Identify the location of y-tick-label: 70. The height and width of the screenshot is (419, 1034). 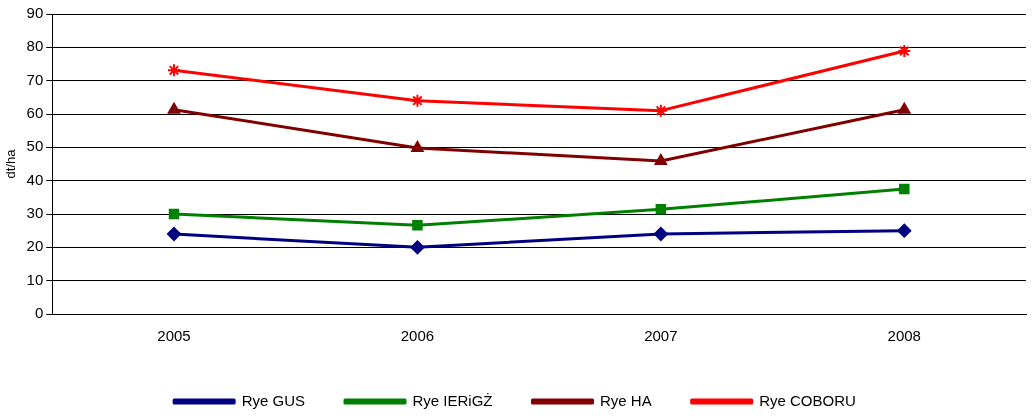
(35, 79).